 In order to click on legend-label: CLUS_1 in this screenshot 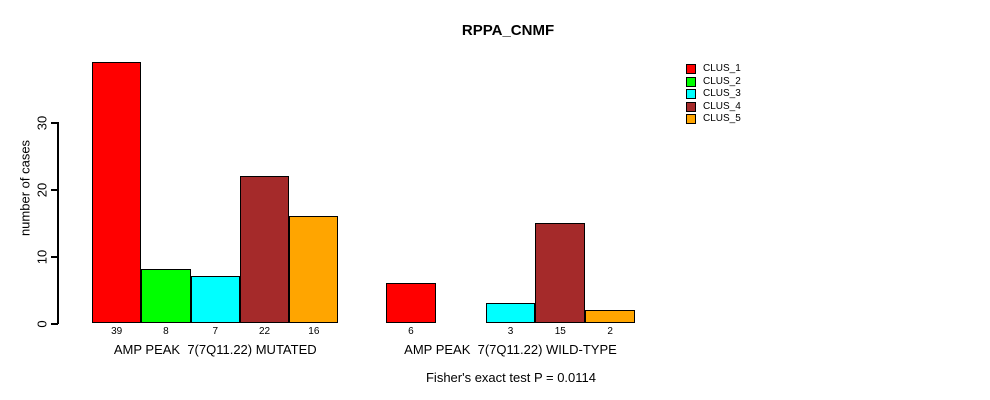, I will do `click(722, 69)`.